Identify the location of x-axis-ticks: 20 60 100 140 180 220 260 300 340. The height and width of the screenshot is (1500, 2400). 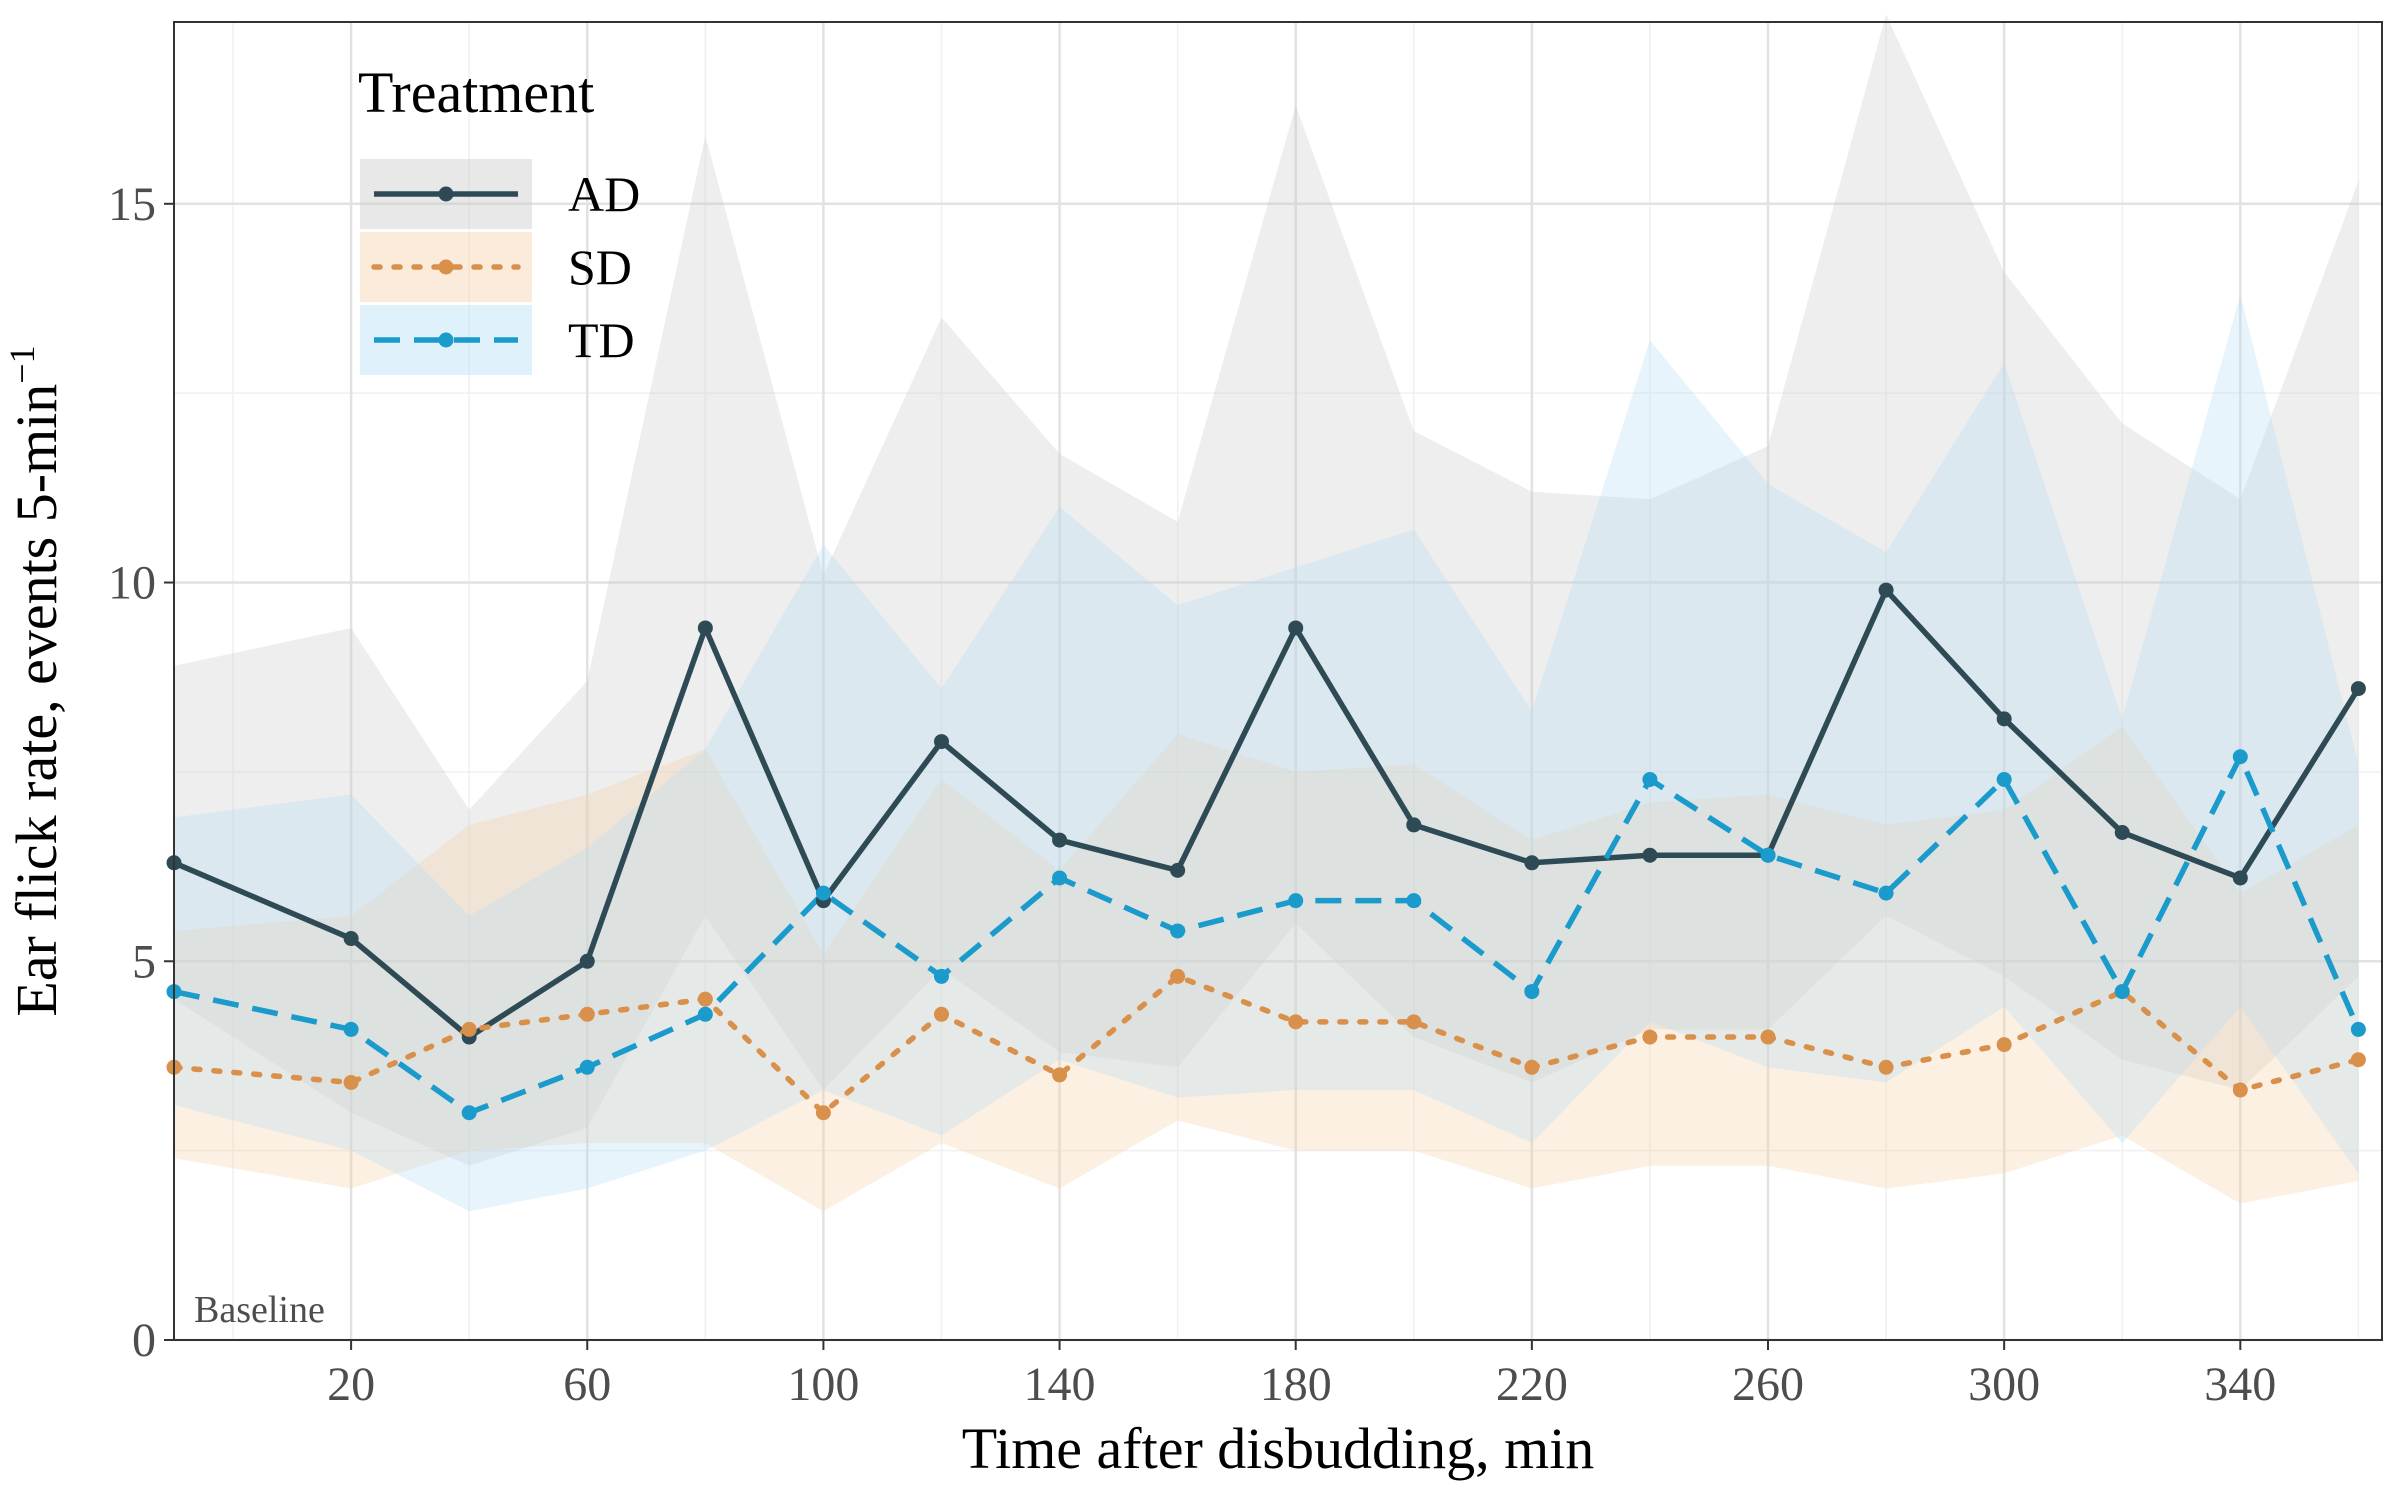
(1301, 1375).